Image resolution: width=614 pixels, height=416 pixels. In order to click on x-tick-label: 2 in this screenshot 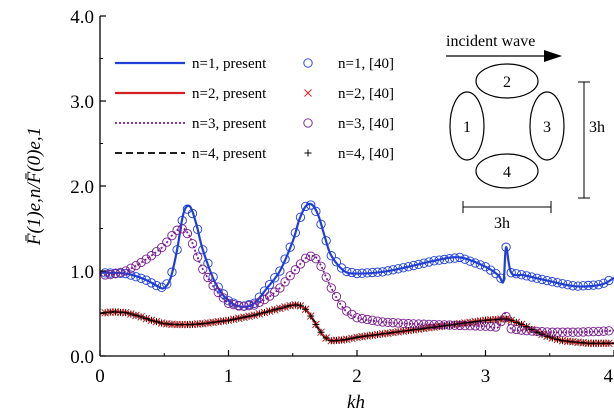, I will do `click(357, 376)`.